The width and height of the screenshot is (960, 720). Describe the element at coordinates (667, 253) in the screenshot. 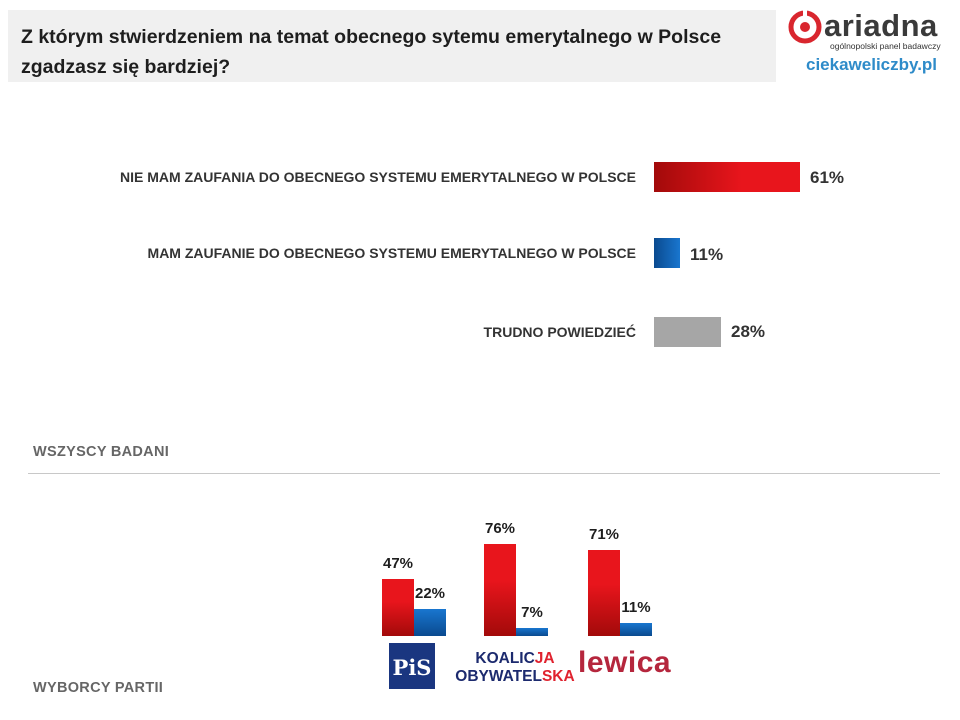

I see `bar-trust` at that location.